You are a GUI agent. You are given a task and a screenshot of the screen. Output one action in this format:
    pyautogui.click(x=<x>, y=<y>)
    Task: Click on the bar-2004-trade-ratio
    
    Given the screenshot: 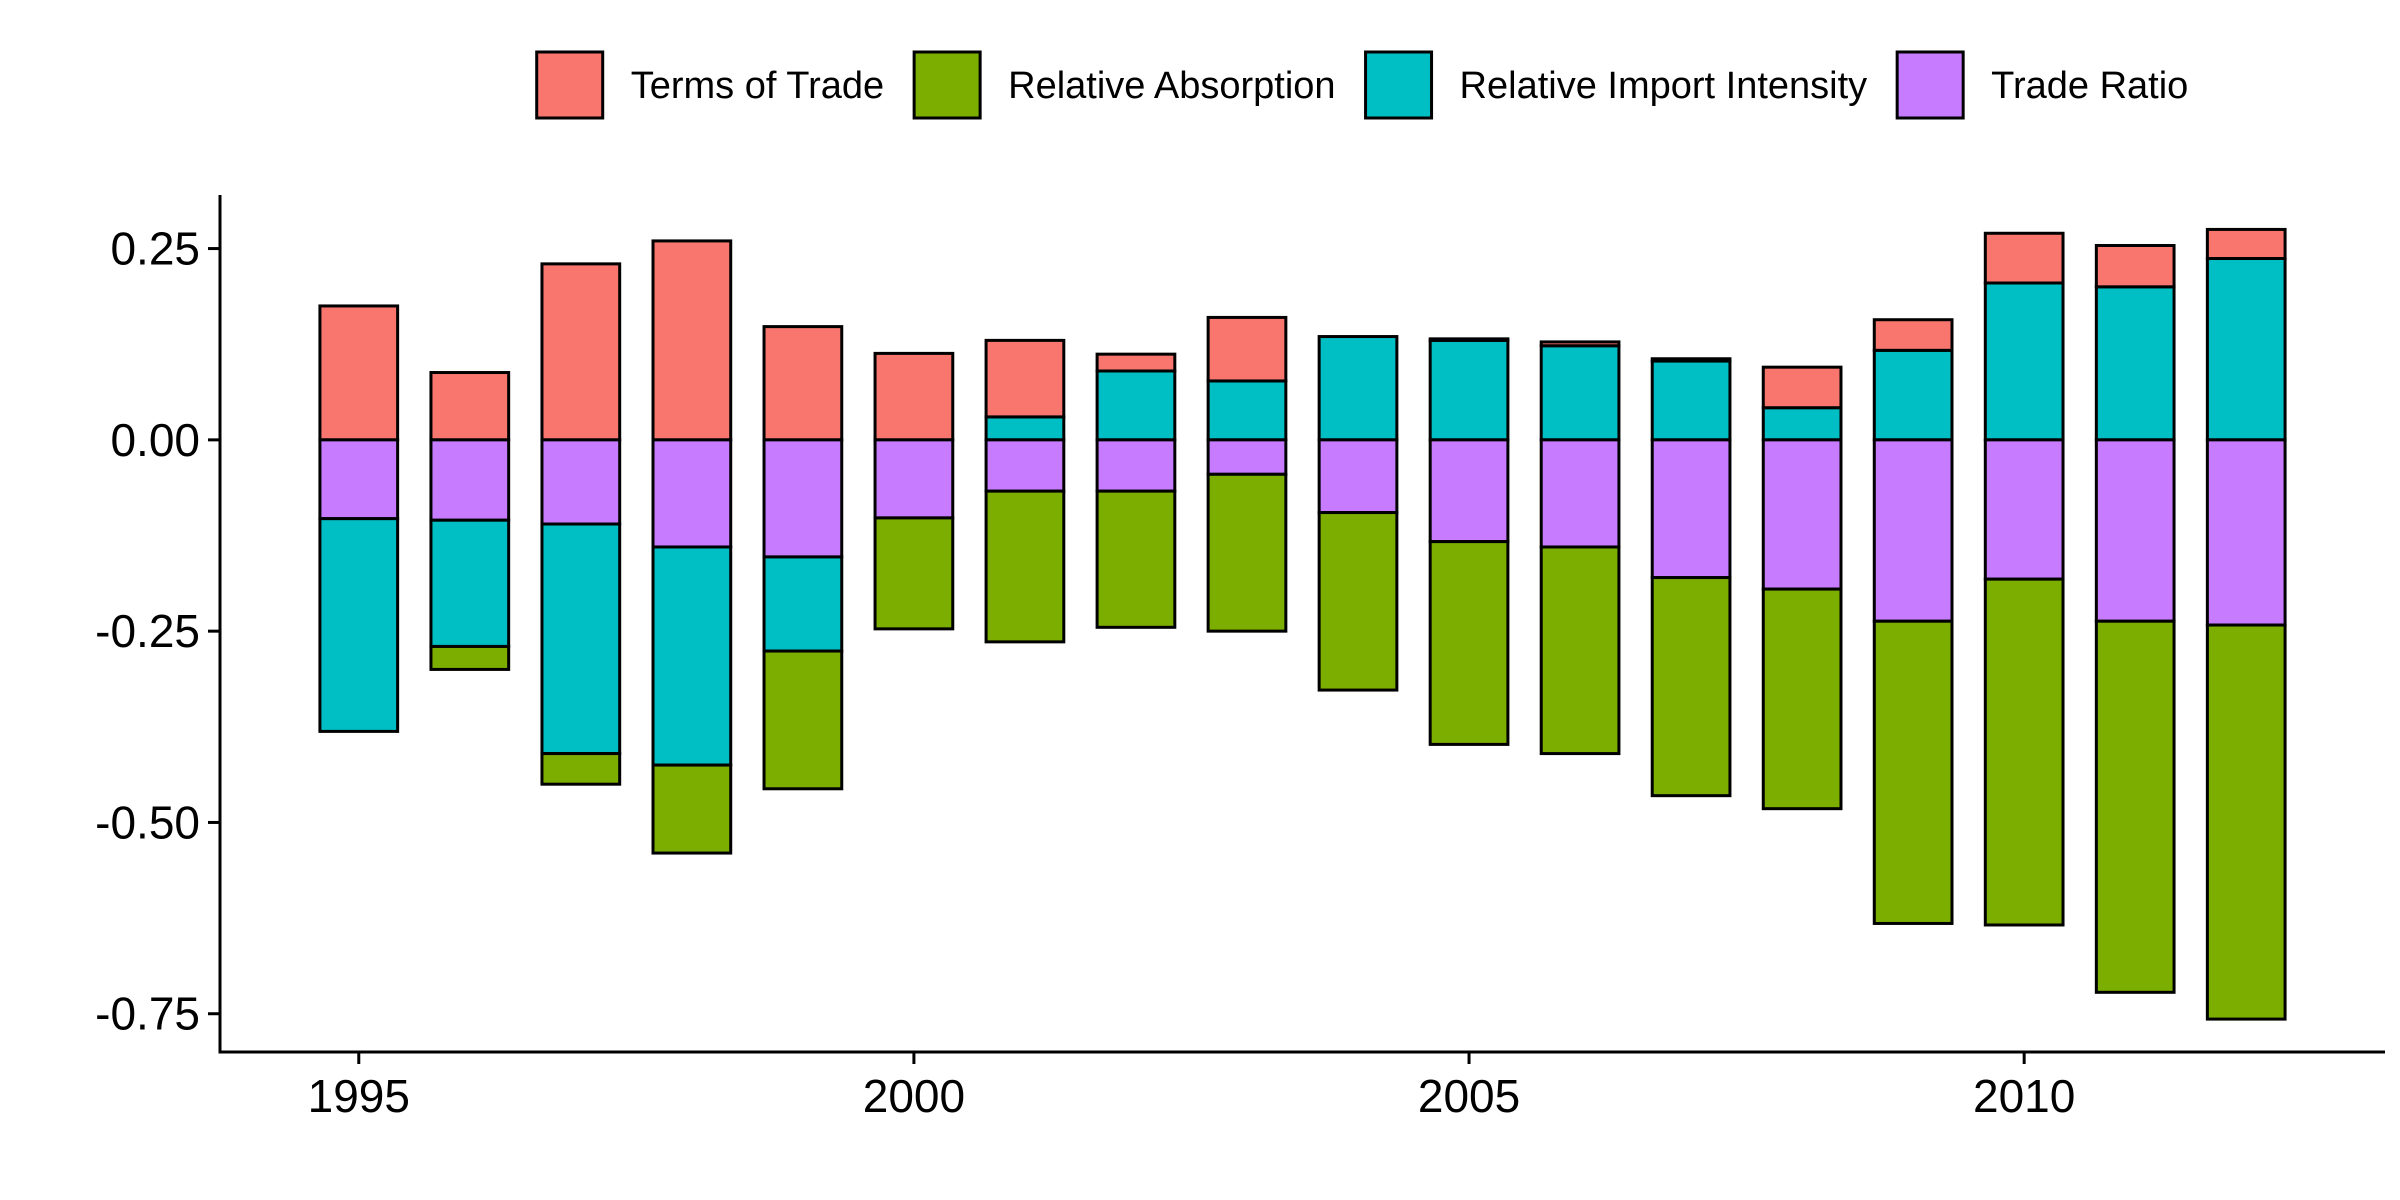 What is the action you would take?
    pyautogui.click(x=1358, y=476)
    